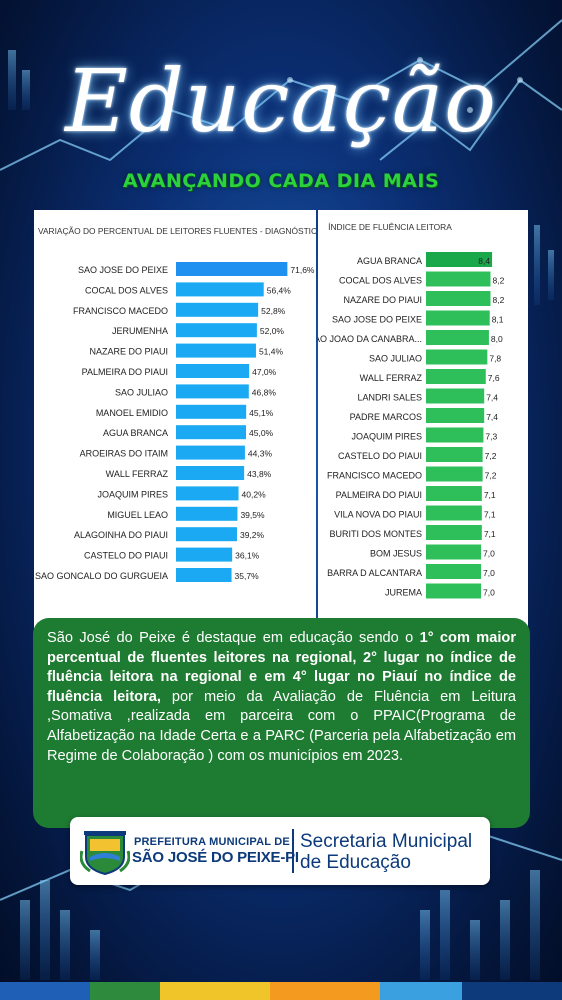 Image resolution: width=562 pixels, height=1000 pixels. What do you see at coordinates (403, 593) in the screenshot?
I see `category-label: JUREMA` at bounding box center [403, 593].